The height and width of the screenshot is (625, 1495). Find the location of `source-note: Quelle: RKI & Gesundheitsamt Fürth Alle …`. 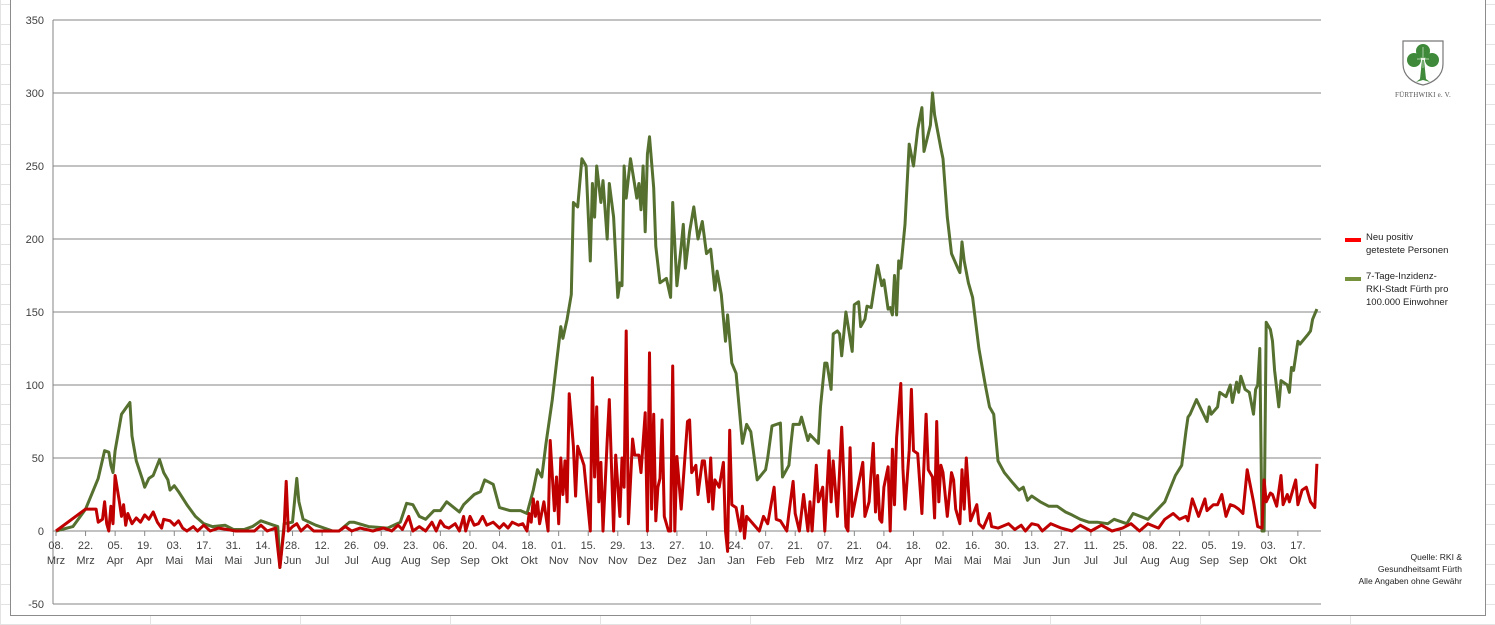

source-note: Quelle: RKI & Gesundheitsamt Fürth Alle … is located at coordinates (1410, 569).